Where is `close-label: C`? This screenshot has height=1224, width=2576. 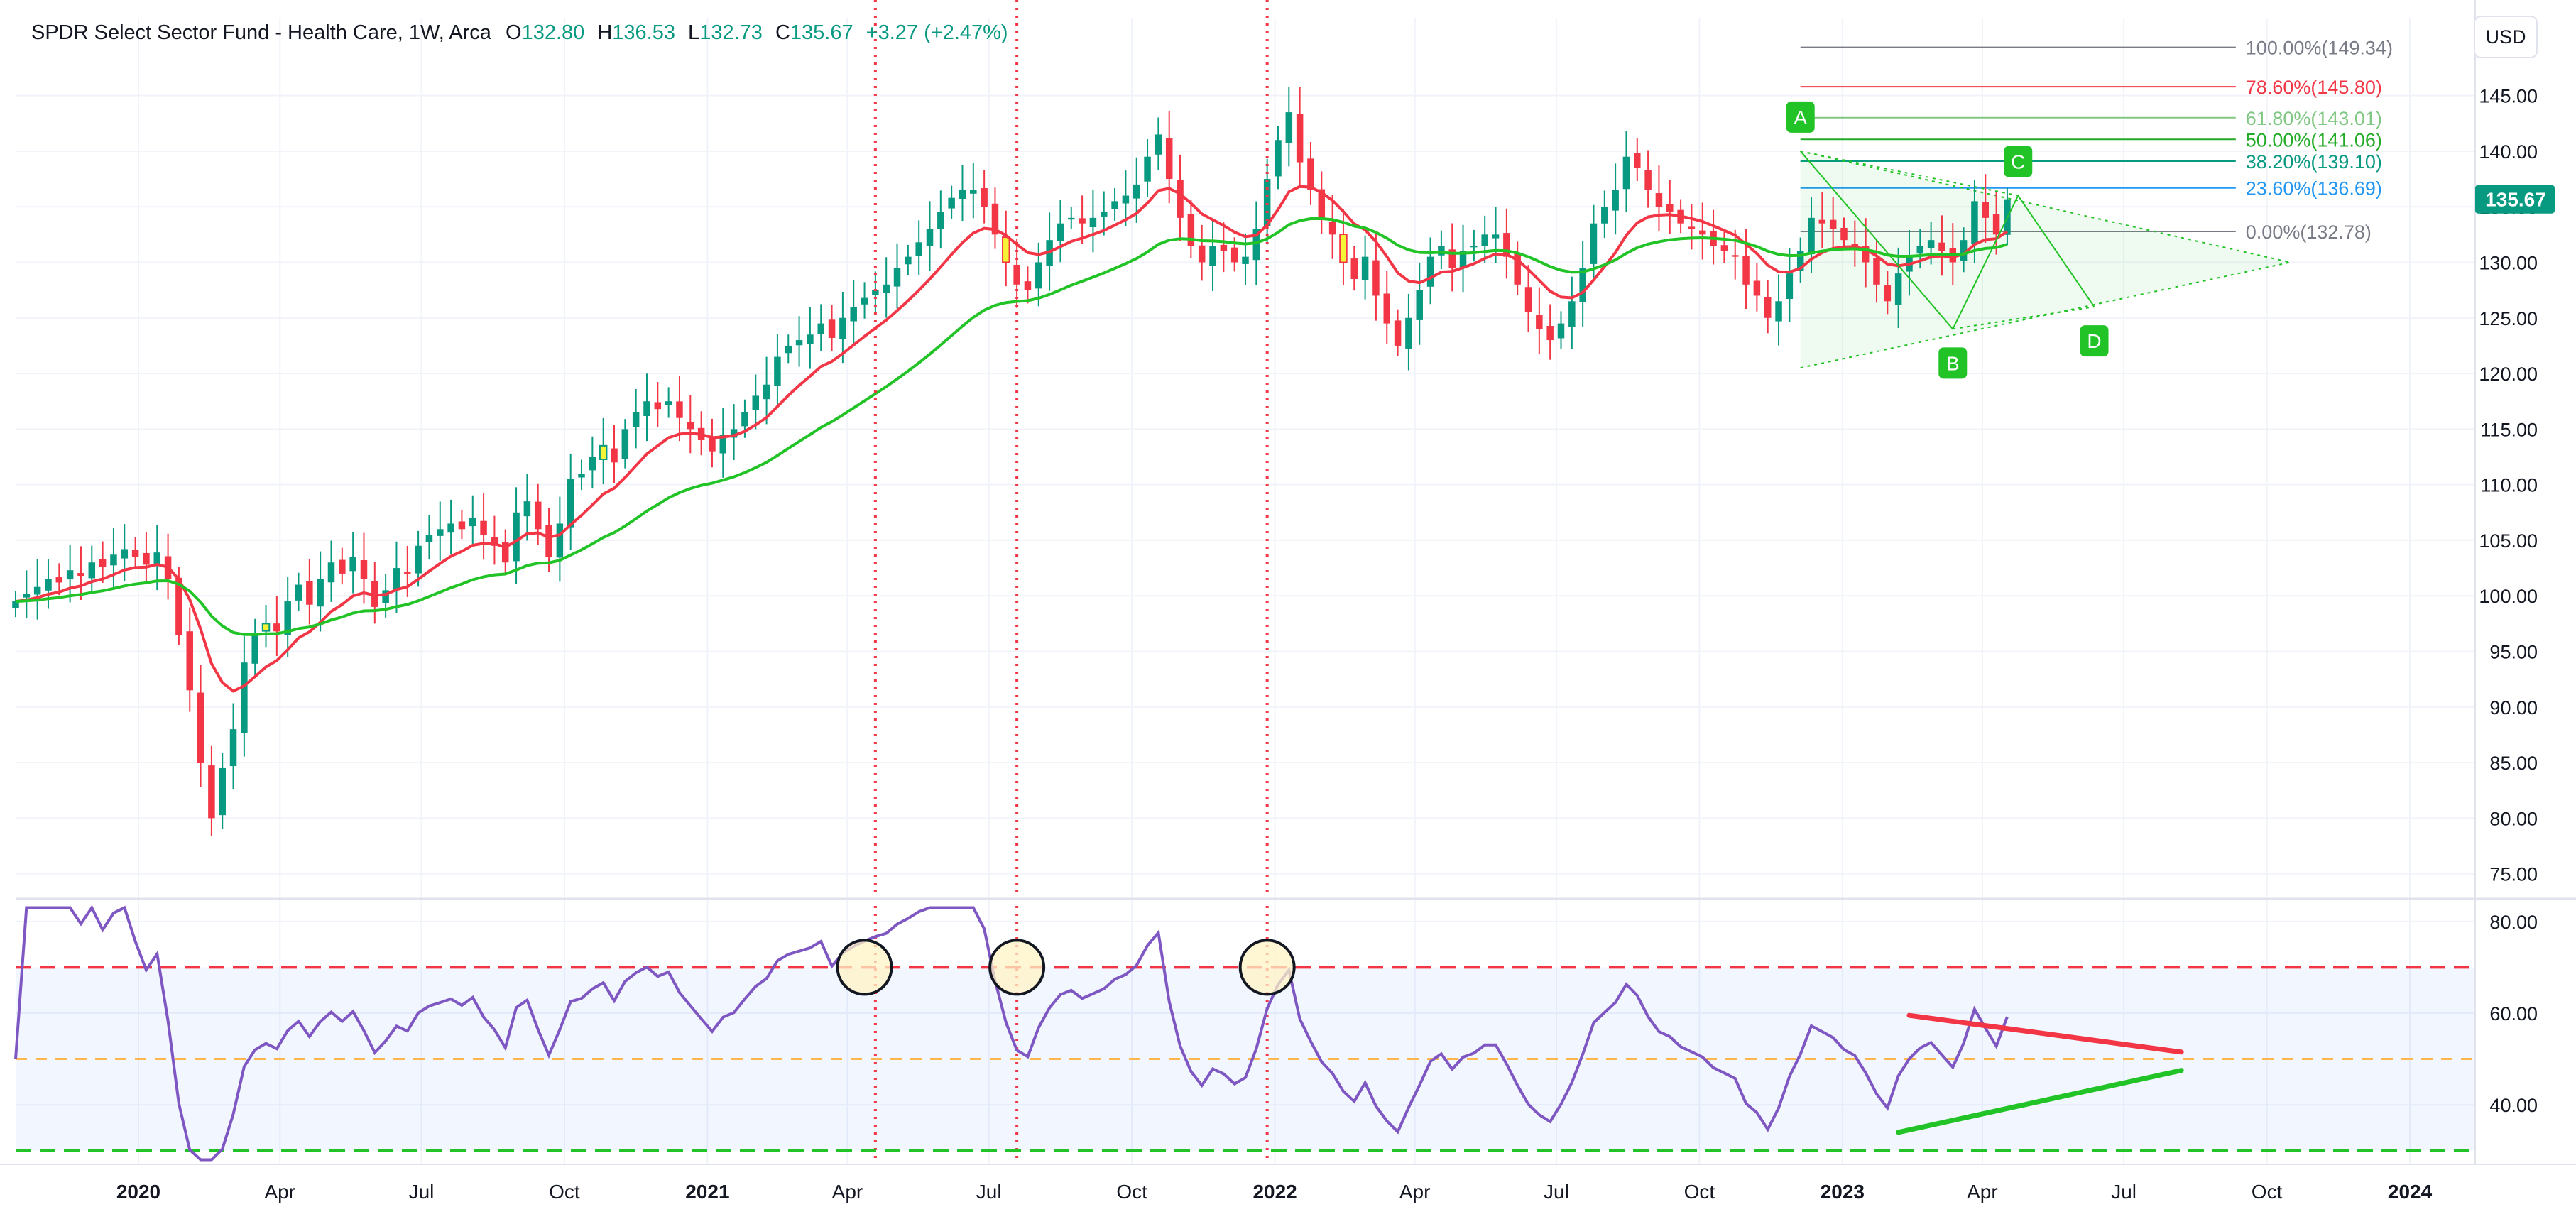
close-label: C is located at coordinates (782, 32).